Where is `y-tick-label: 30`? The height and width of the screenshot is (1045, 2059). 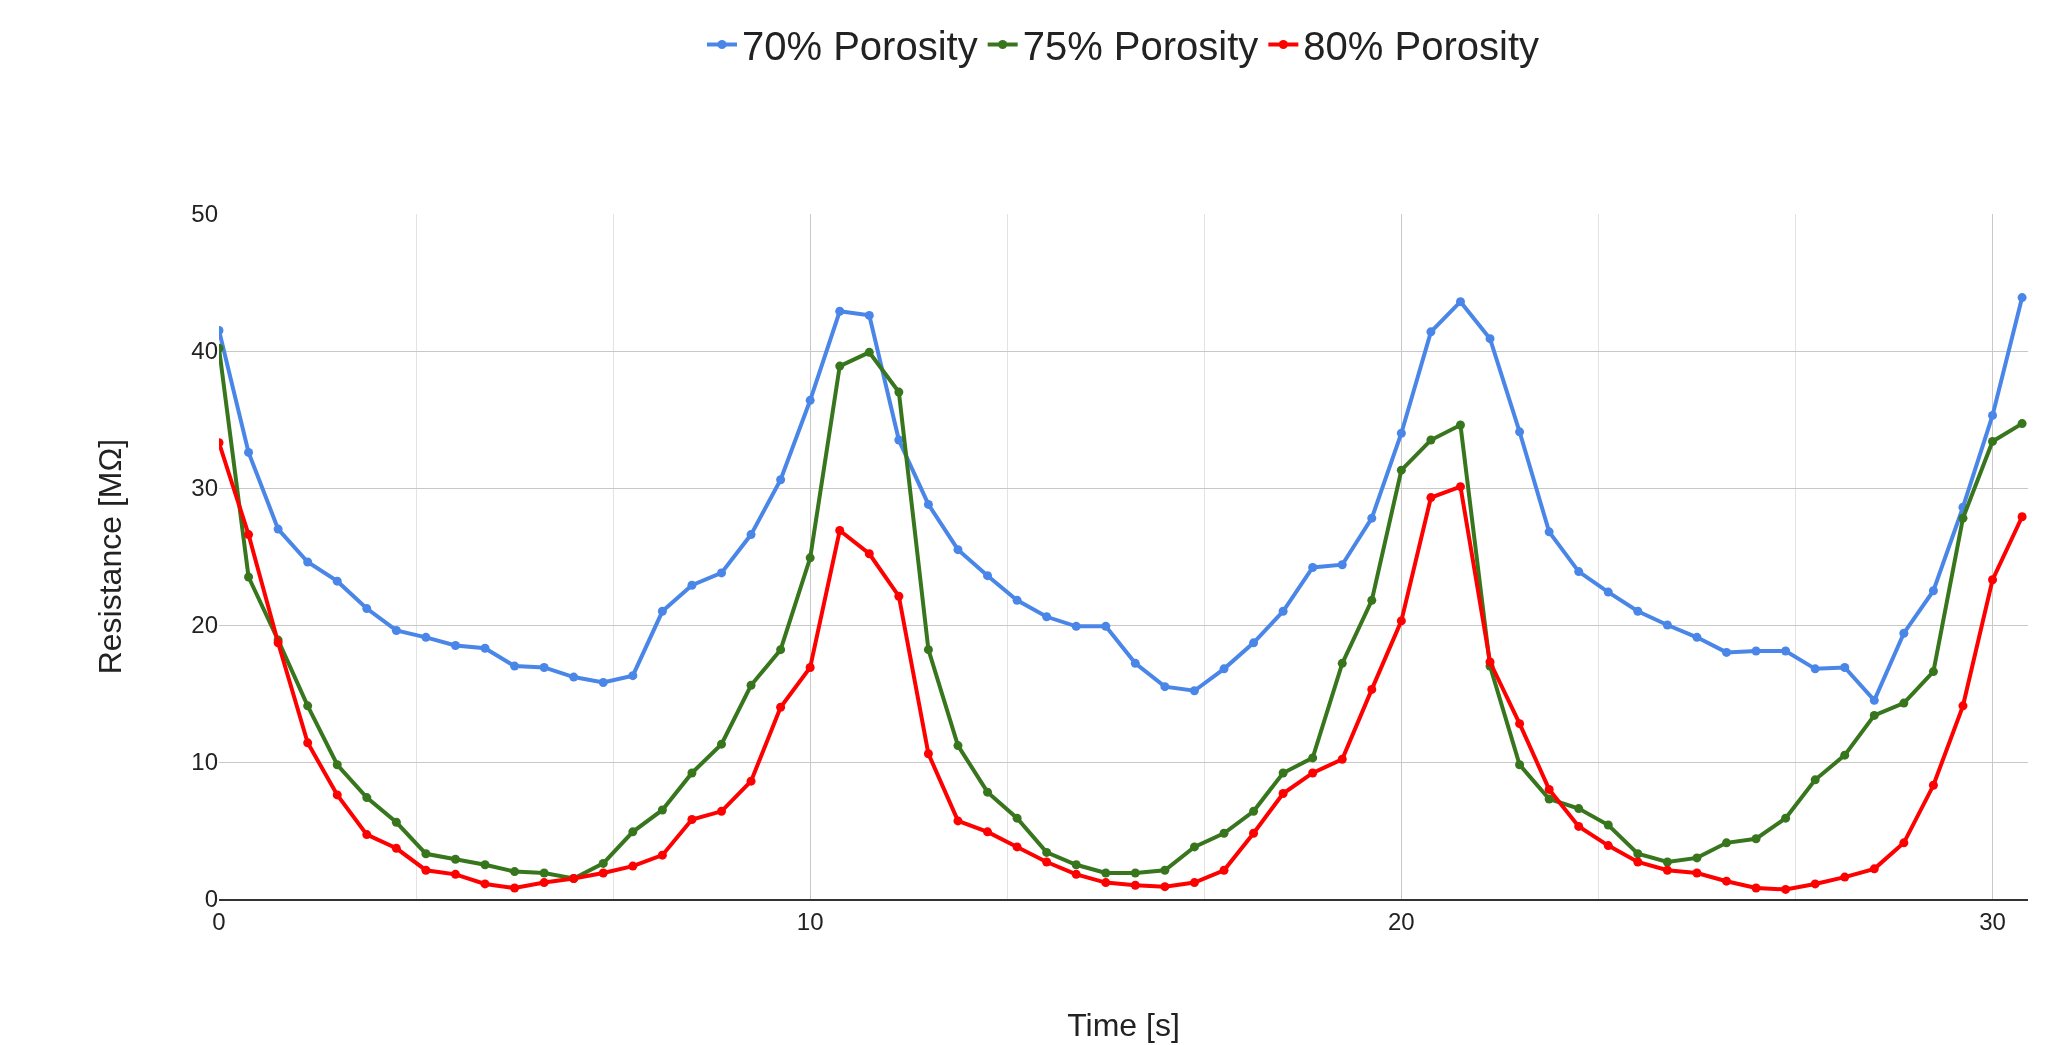
y-tick-label: 30 is located at coordinates (204, 488).